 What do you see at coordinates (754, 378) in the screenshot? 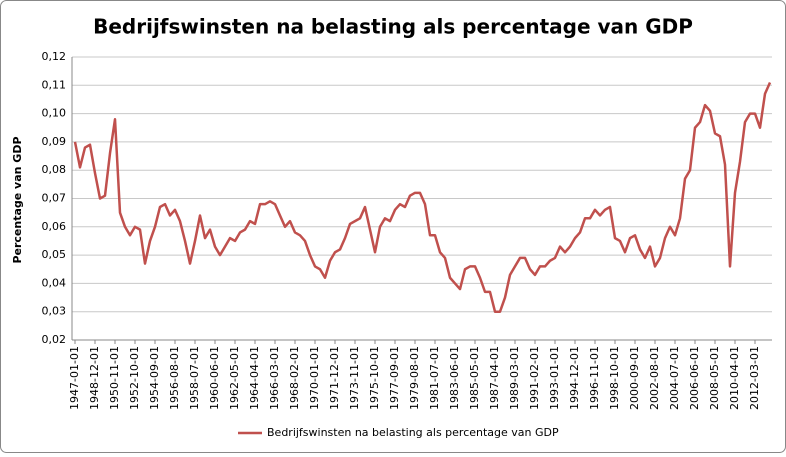
I see `x-tick-label: 2012-03-01` at bounding box center [754, 378].